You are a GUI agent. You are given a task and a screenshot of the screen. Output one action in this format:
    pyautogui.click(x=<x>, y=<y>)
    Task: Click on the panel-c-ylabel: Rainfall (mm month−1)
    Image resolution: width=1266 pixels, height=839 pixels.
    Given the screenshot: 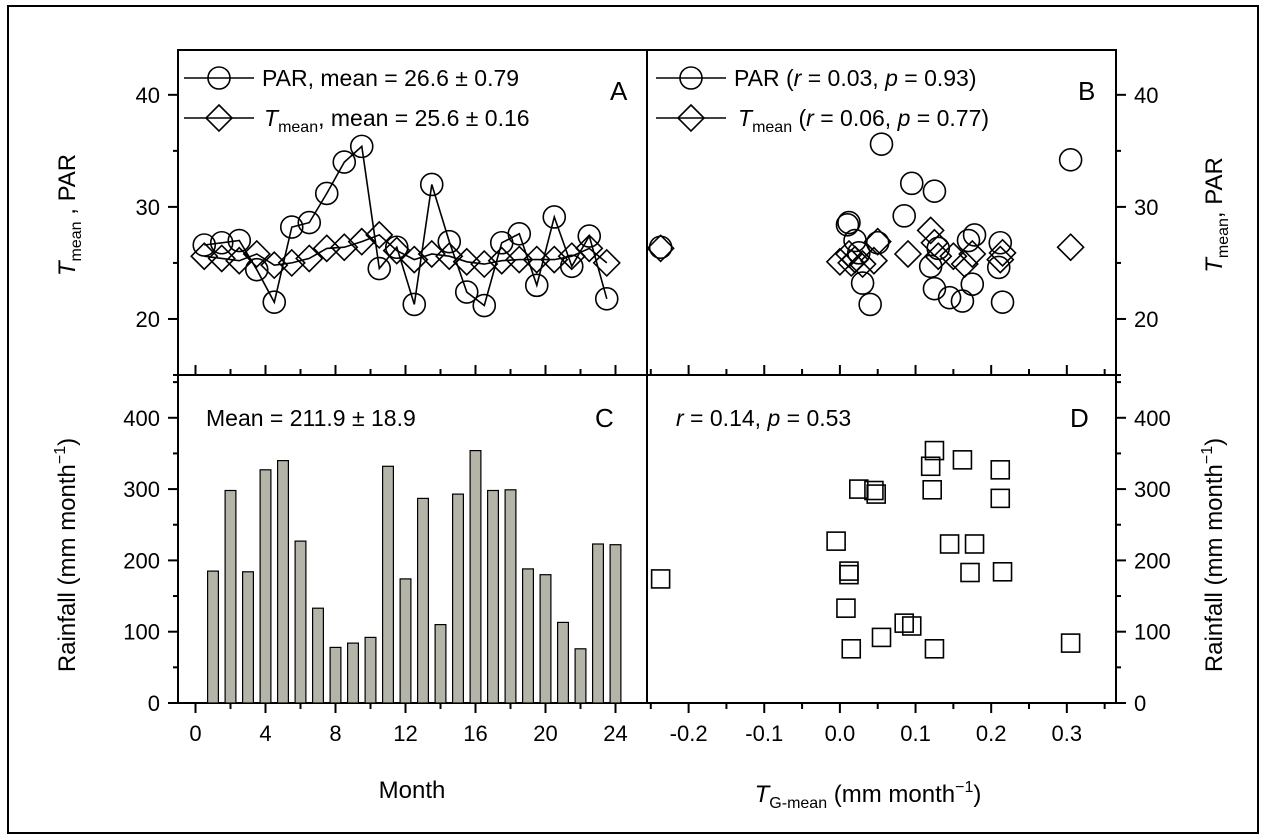 What is the action you would take?
    pyautogui.click(x=66, y=555)
    